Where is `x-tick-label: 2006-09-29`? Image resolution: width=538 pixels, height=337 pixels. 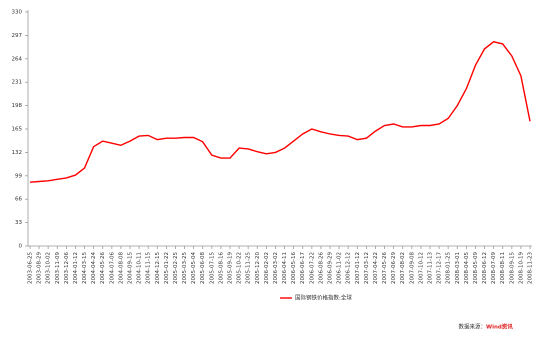
x-tick-label: 2006-09-29 is located at coordinates (331, 268).